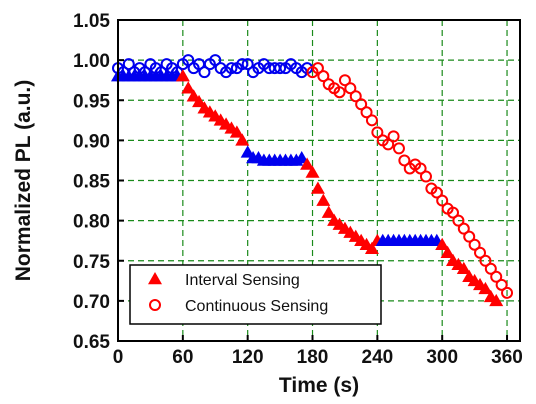 Image resolution: width=536 pixels, height=404 pixels. Describe the element at coordinates (319, 385) in the screenshot. I see `x-axis-title: Time (s)` at that location.